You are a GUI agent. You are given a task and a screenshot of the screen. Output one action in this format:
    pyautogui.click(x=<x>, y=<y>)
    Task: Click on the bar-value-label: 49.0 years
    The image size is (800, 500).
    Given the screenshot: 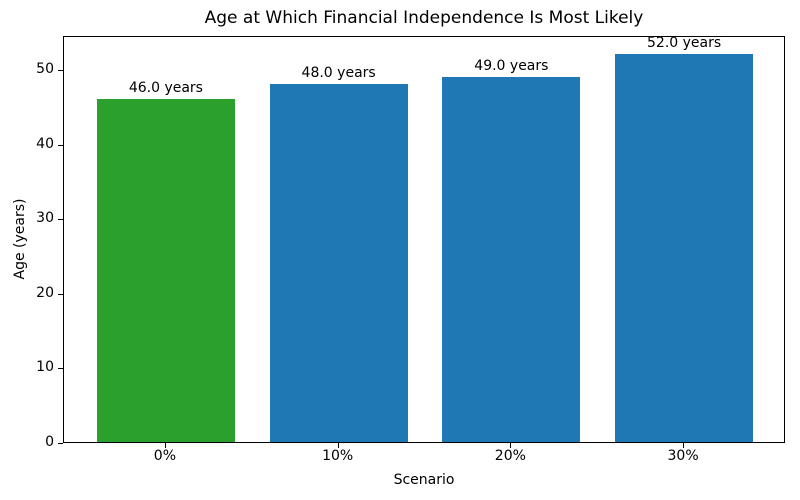 What is the action you would take?
    pyautogui.click(x=511, y=65)
    